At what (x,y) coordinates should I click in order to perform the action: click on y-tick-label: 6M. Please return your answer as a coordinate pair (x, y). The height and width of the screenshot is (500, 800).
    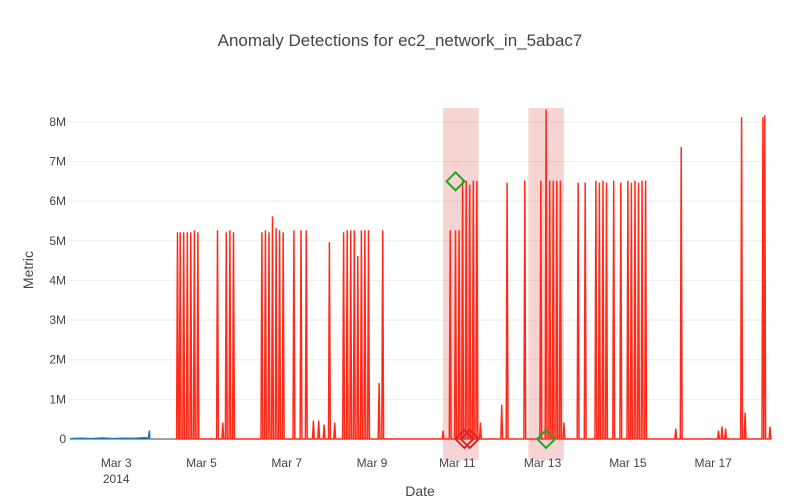
    Looking at the image, I should click on (57, 201).